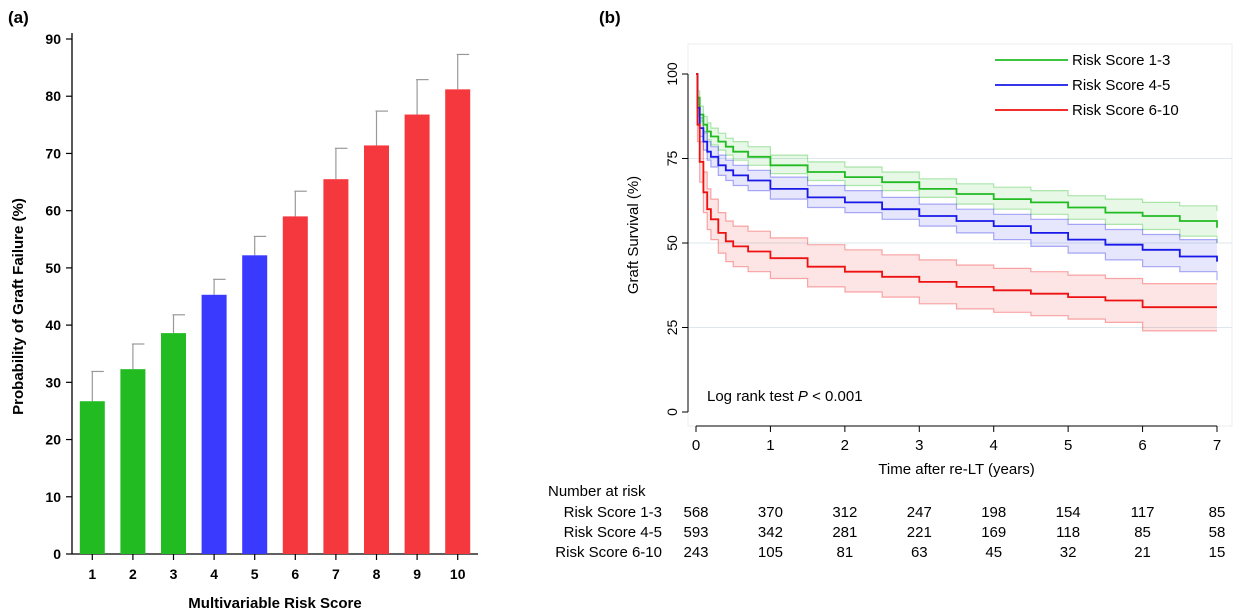  What do you see at coordinates (53, 325) in the screenshot?
I see `y-tick-label: 40` at bounding box center [53, 325].